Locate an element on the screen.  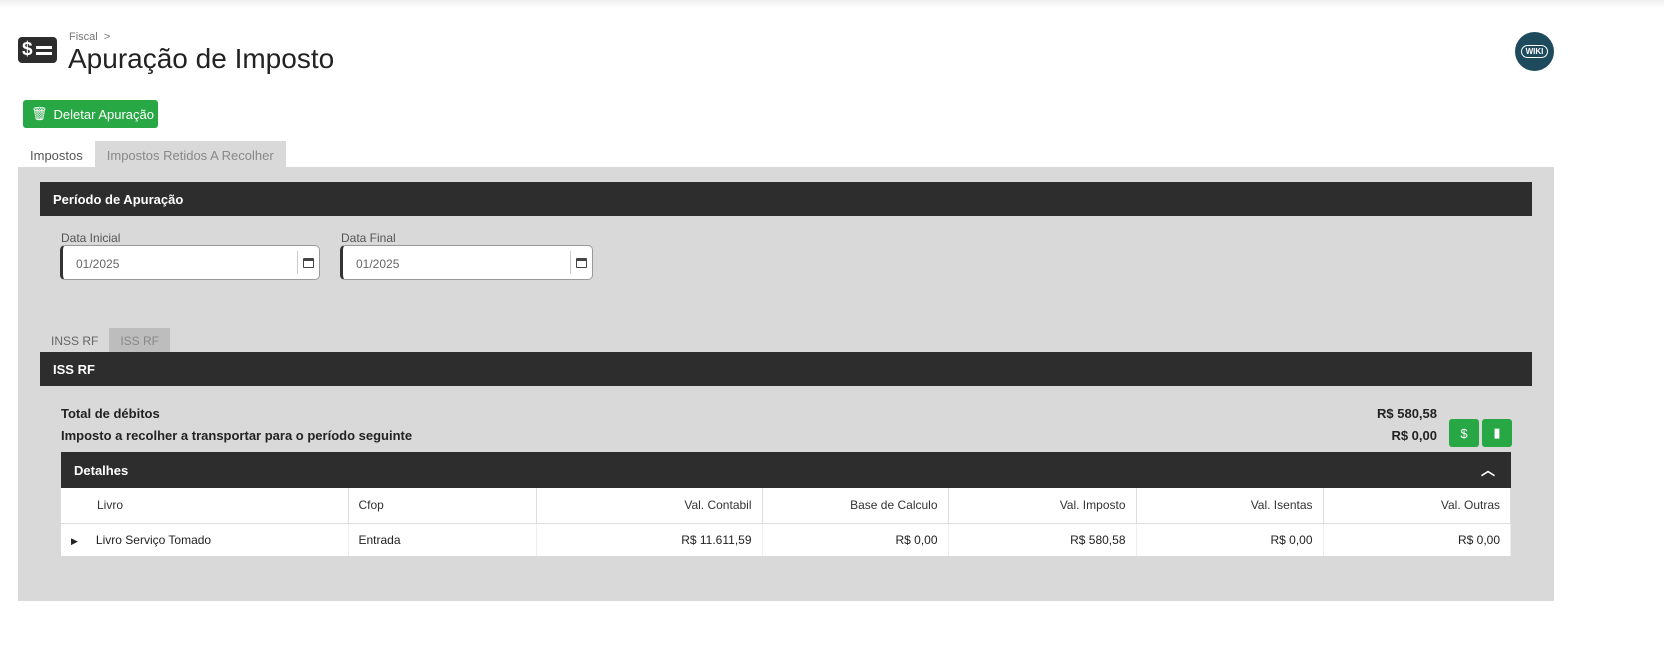
tab-inss-rf: INSS RF is located at coordinates (75, 341).